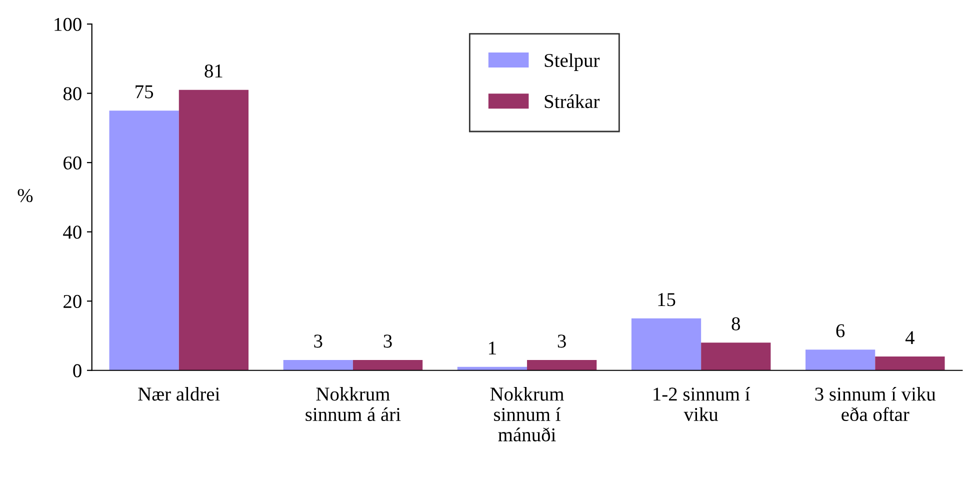 The height and width of the screenshot is (481, 967). Describe the element at coordinates (840, 331) in the screenshot. I see `data-label: 6` at that location.